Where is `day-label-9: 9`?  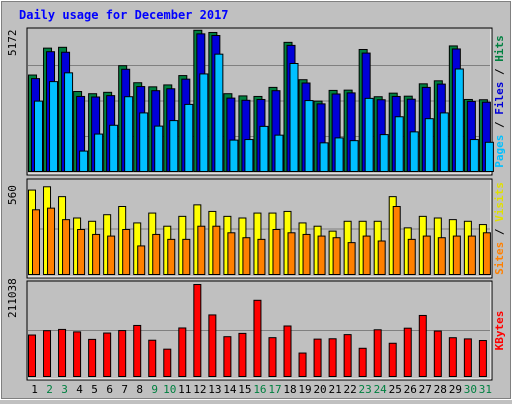
day-label-9: 9 is located at coordinates (154, 389).